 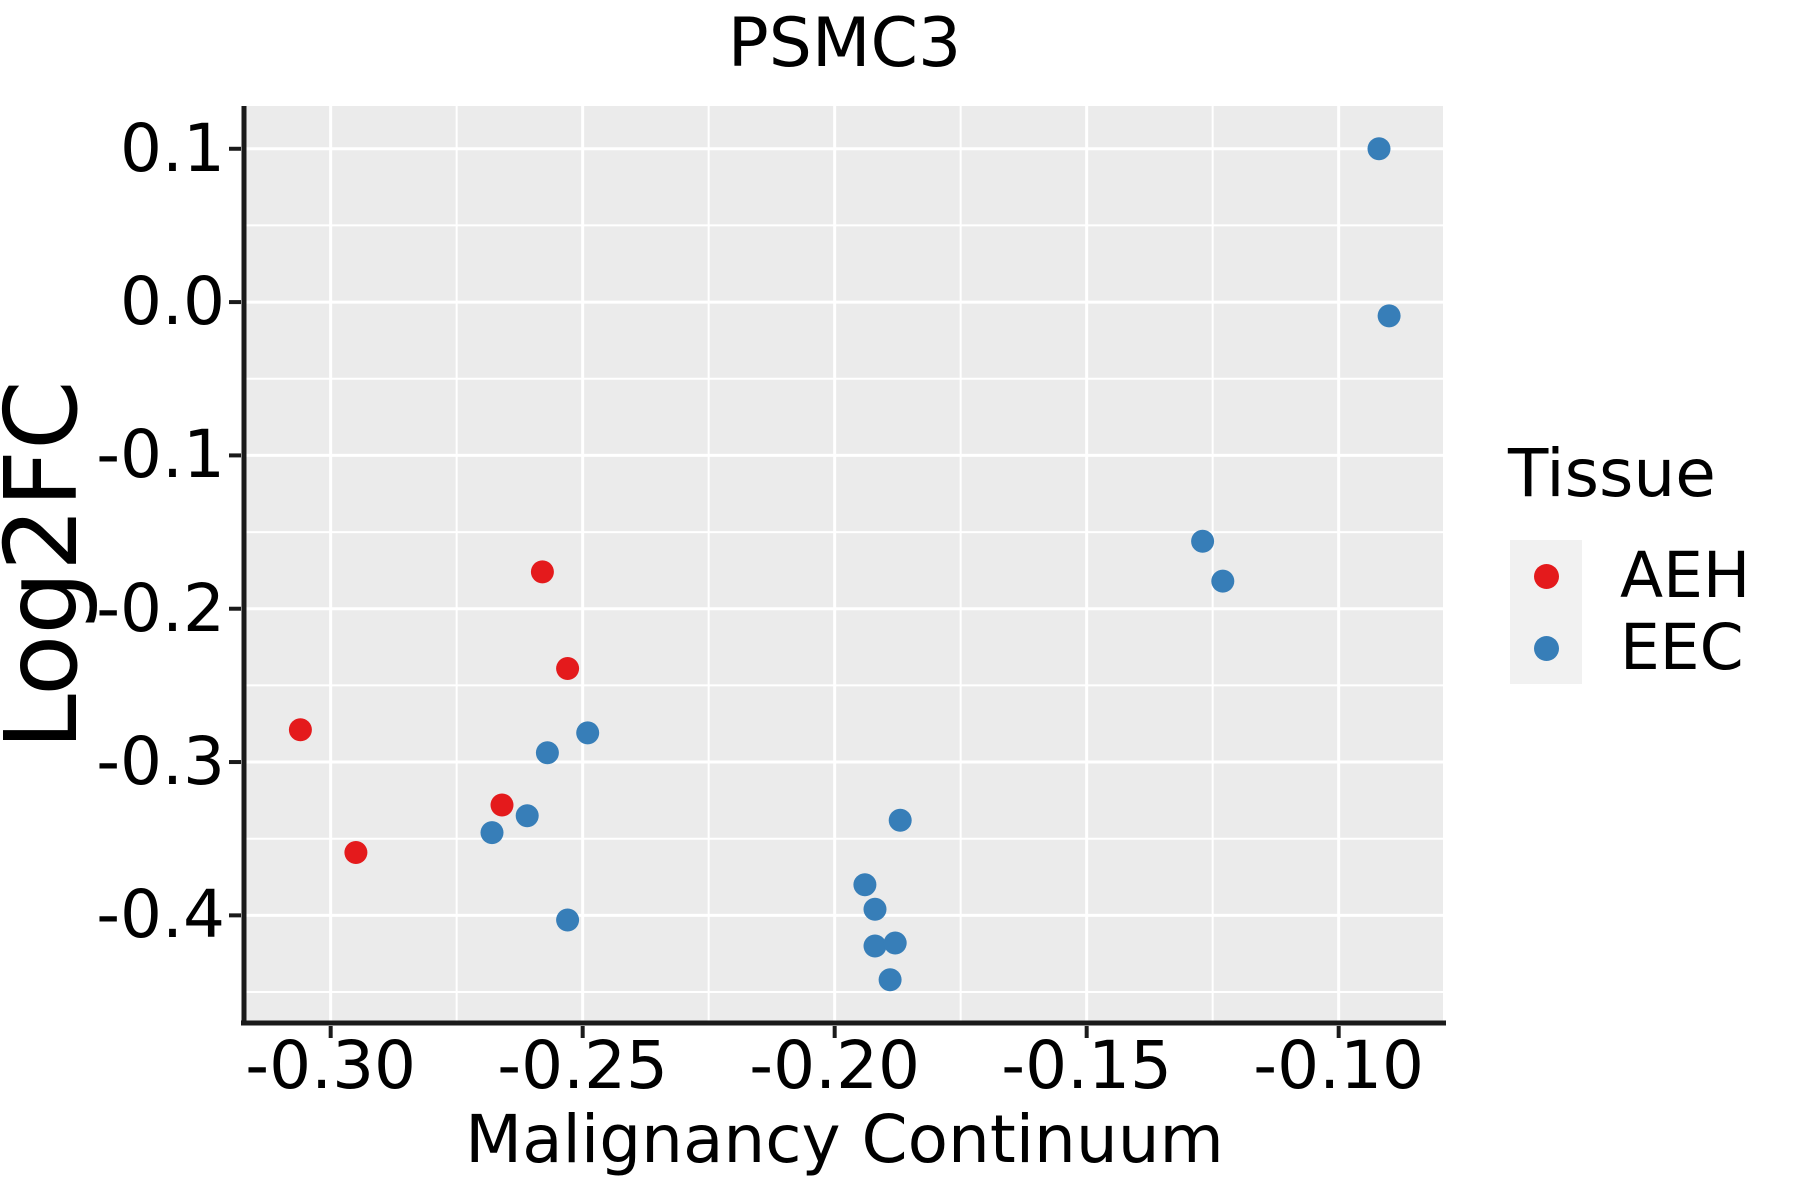 What do you see at coordinates (172, 302) in the screenshot?
I see `y-tick-label: 0.0` at bounding box center [172, 302].